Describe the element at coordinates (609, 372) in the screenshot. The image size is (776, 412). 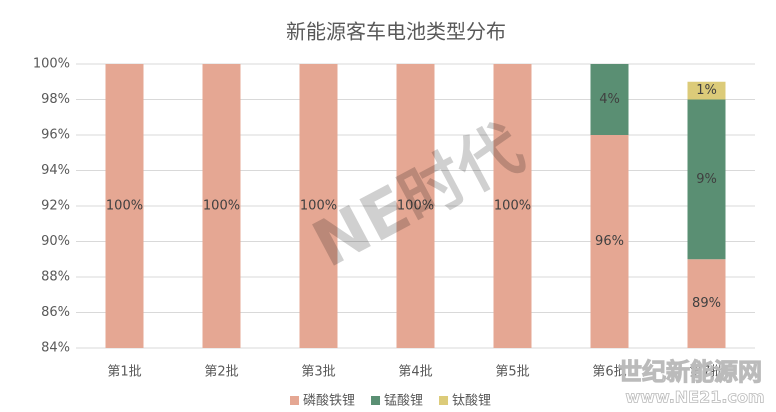
I see `x-tick-label: 第6批` at that location.